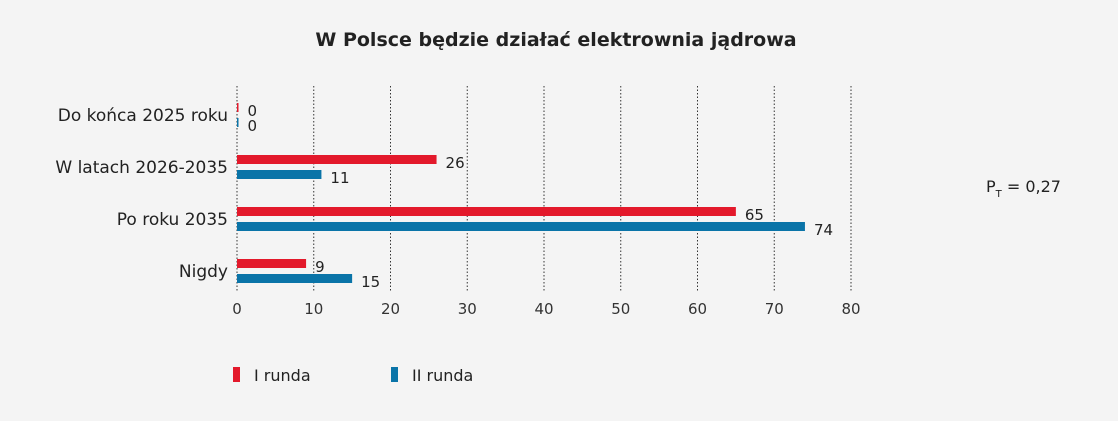  I want to click on x-tick-label-30: 30, so click(467, 309).